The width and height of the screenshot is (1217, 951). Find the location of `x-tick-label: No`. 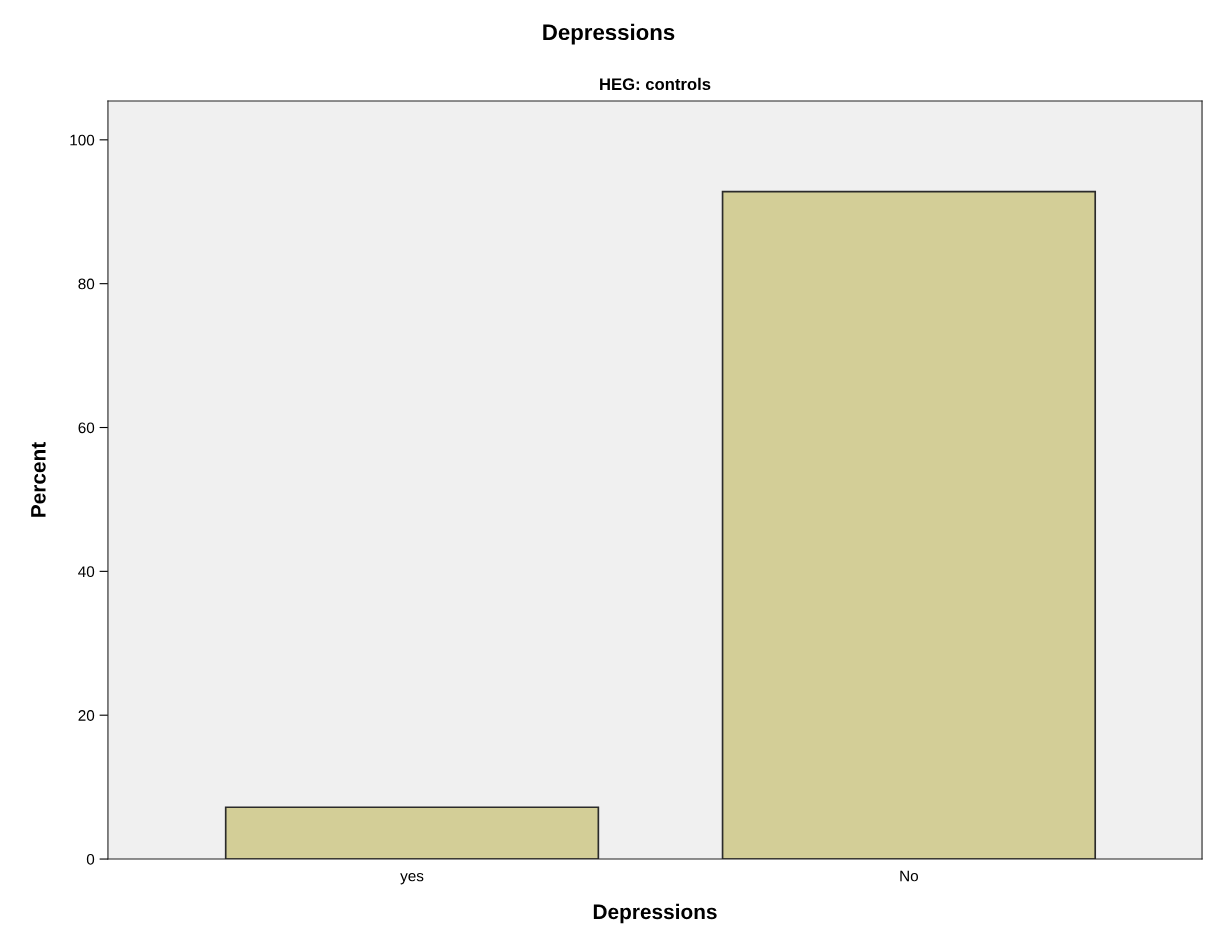

x-tick-label: No is located at coordinates (909, 876).